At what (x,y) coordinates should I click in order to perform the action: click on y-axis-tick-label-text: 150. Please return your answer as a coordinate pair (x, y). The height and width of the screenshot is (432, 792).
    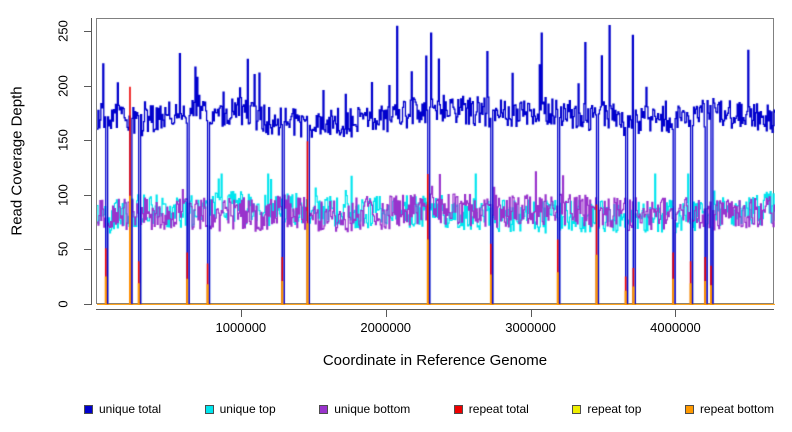
    Looking at the image, I should click on (63, 140).